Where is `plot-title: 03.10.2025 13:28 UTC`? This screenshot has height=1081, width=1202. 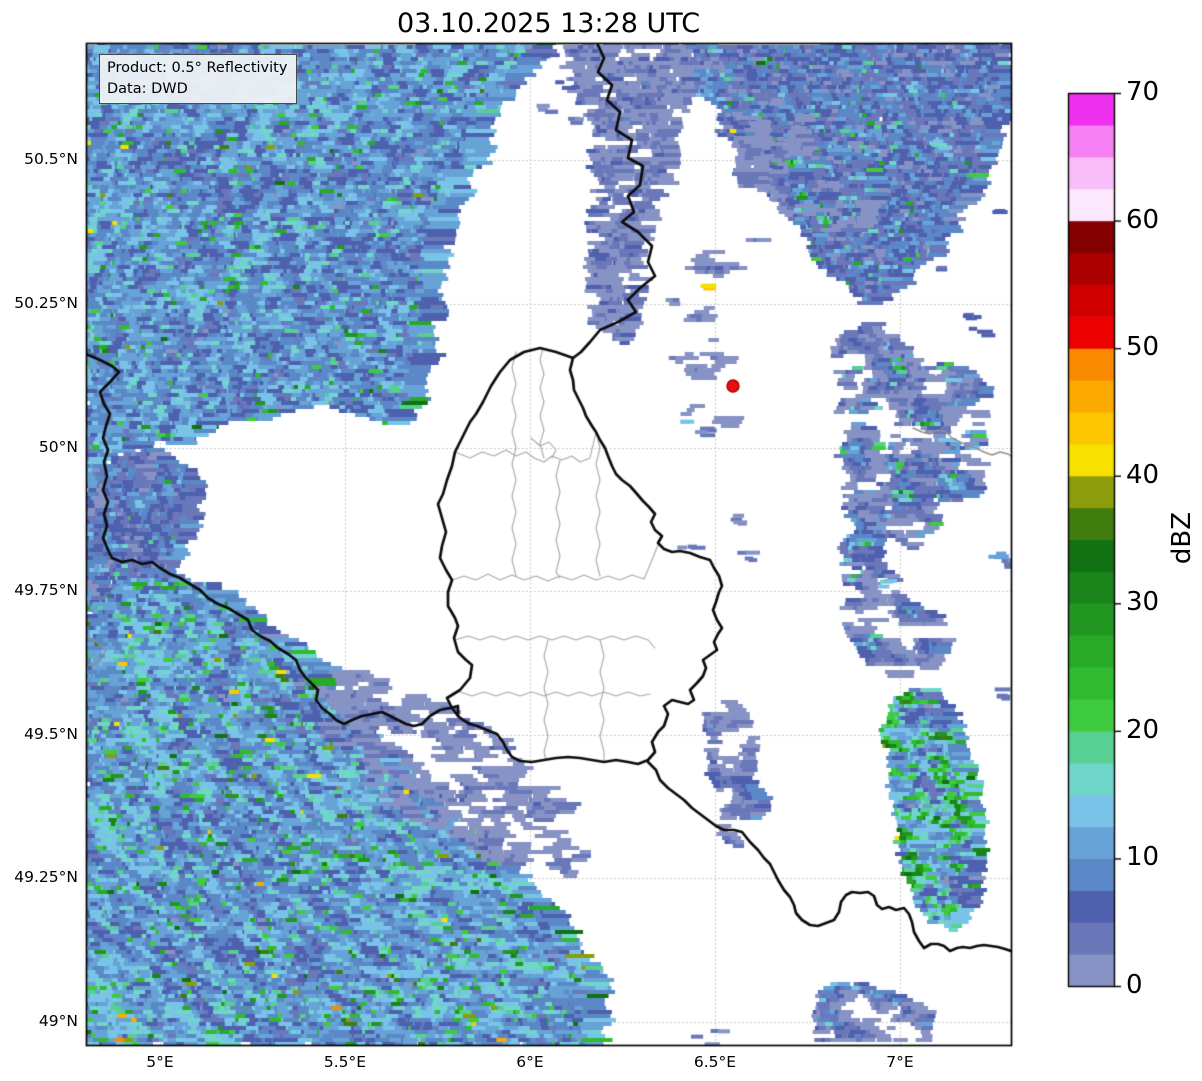 plot-title: 03.10.2025 13:28 UTC is located at coordinates (548, 23).